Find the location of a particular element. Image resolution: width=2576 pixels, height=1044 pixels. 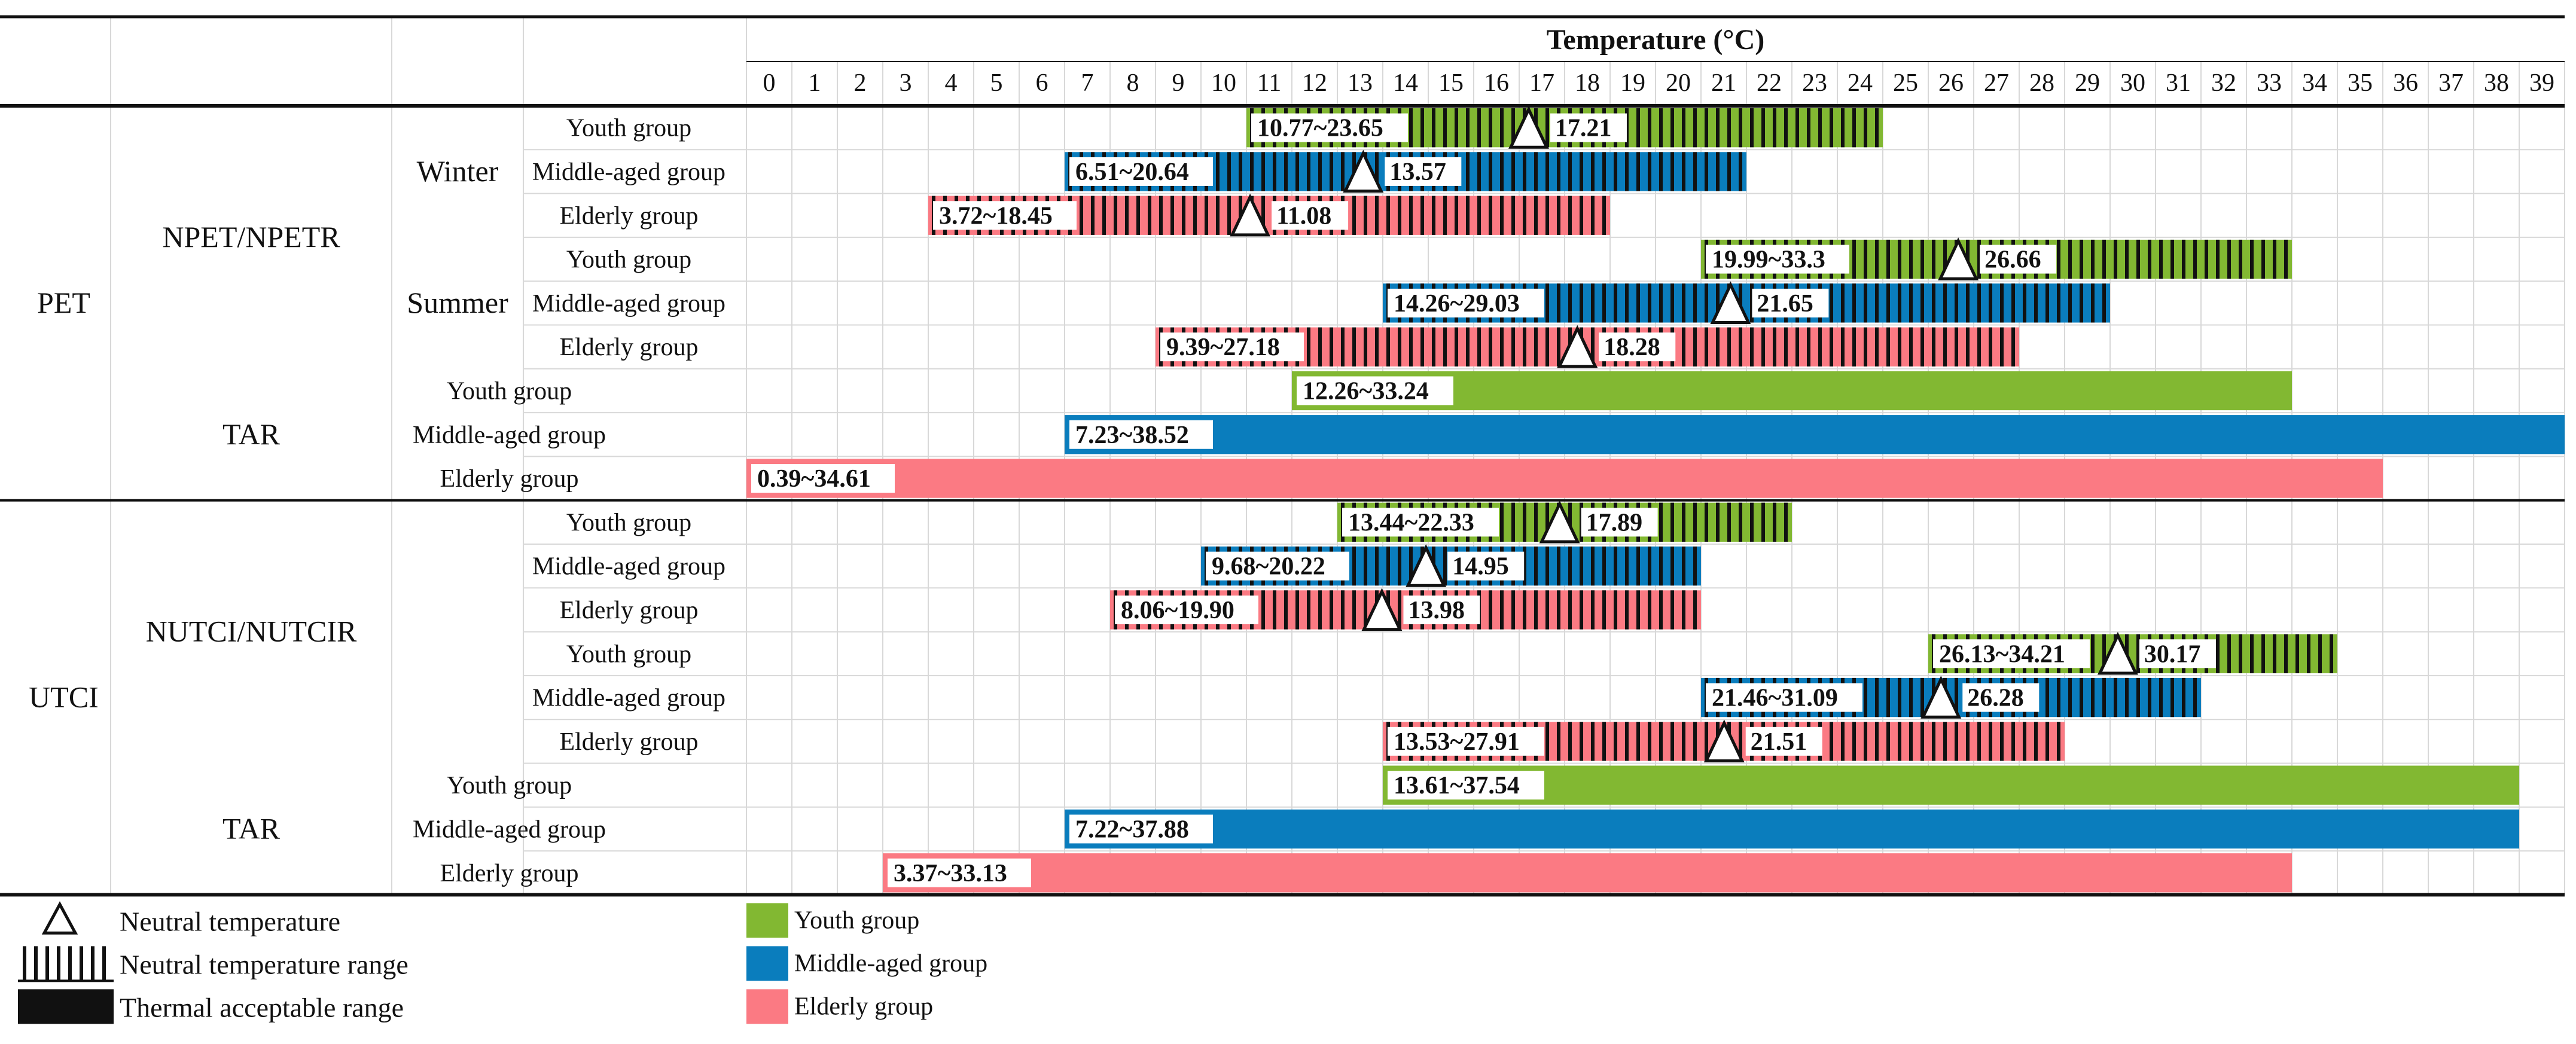

neutral-label: 13.57 is located at coordinates (1417, 172).